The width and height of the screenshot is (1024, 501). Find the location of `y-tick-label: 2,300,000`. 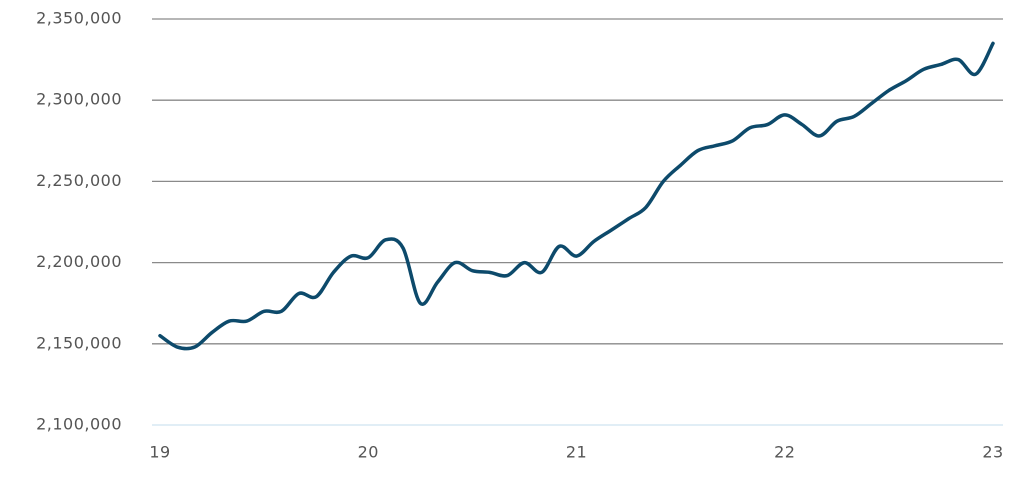

y-tick-label: 2,300,000 is located at coordinates (79, 99).